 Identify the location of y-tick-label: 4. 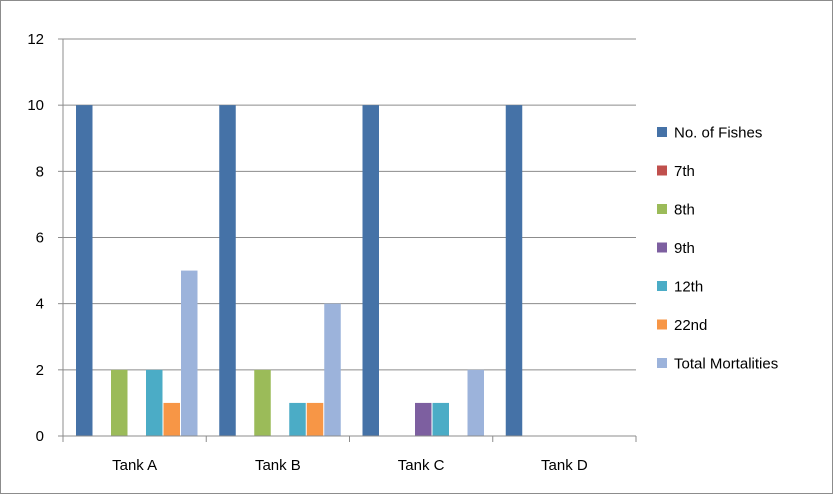
(40, 304).